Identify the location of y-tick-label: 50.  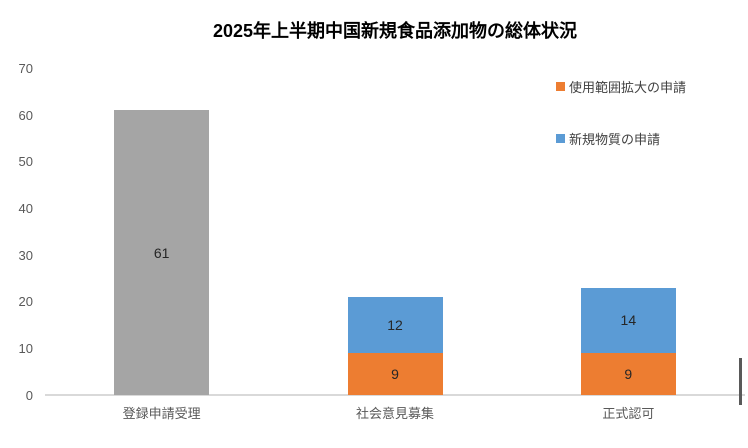
(25, 162).